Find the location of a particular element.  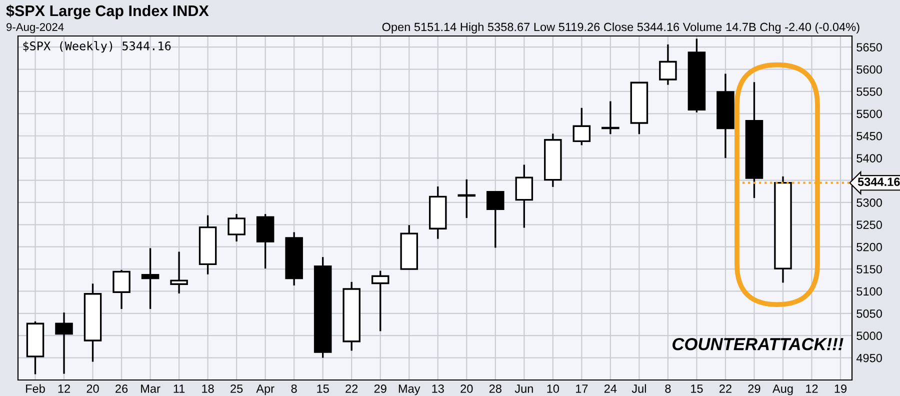

y-tick-label: 5650 is located at coordinates (869, 47).